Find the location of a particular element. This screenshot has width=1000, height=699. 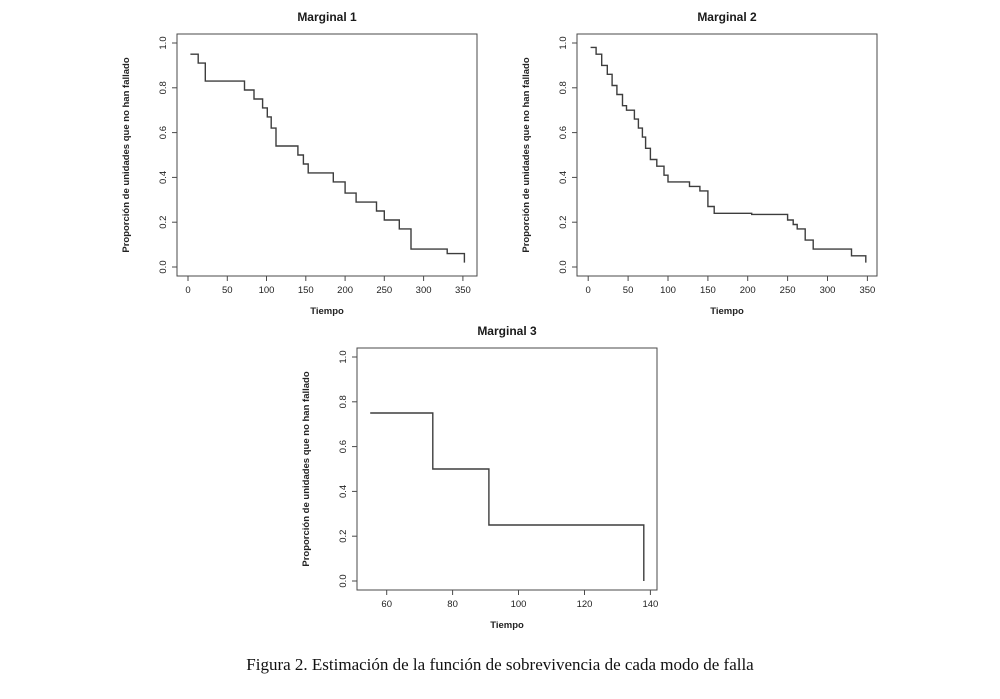

chart-title: Marginal 3 is located at coordinates (507, 331).